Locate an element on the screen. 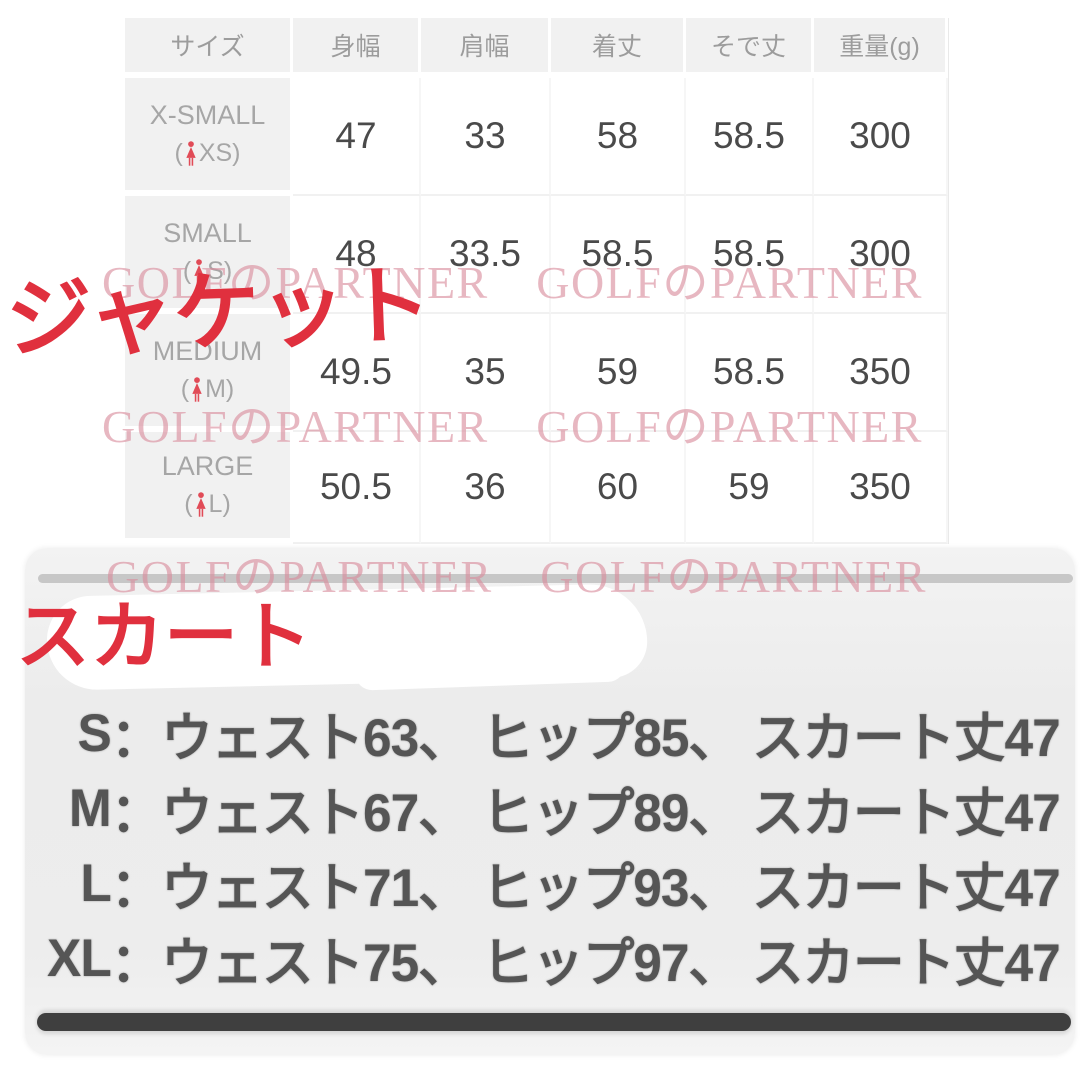  size-cell-s: SMALL ( S ) is located at coordinates (209, 255).